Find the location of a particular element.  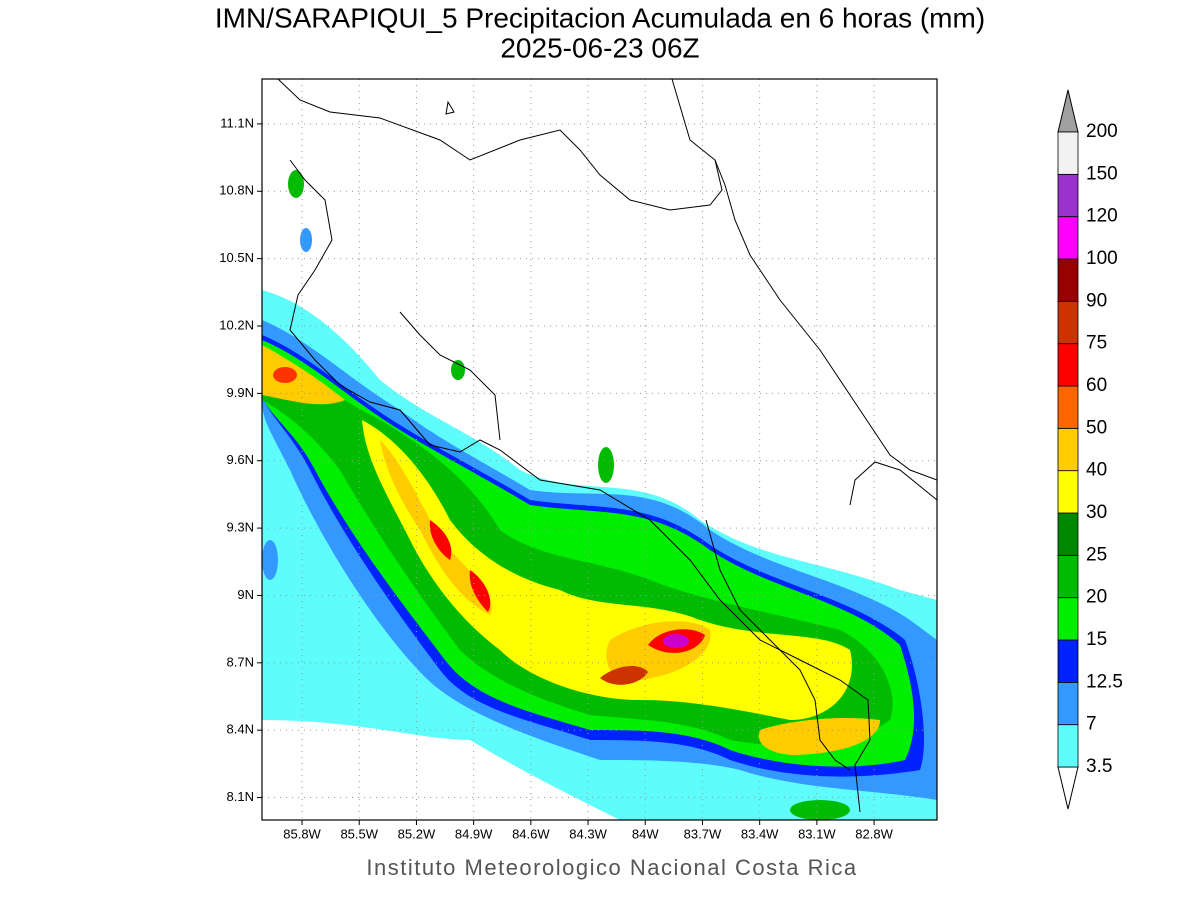

colorbar-label: 25 is located at coordinates (1096, 554).